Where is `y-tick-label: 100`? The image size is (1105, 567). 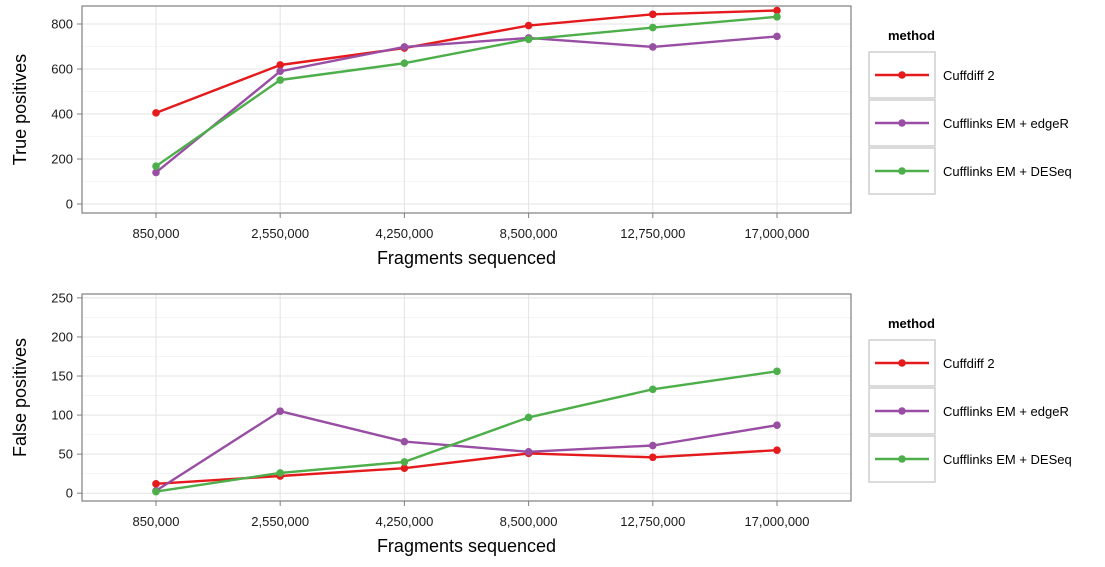 y-tick-label: 100 is located at coordinates (62, 415).